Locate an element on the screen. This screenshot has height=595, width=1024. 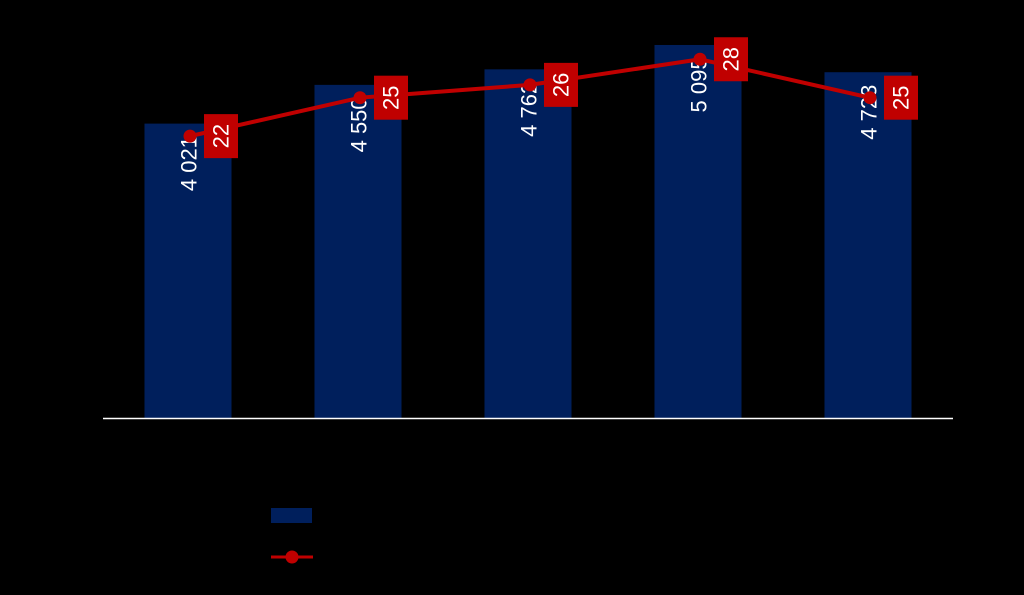
bar-value-label-1: 4 021 is located at coordinates (189, 163).